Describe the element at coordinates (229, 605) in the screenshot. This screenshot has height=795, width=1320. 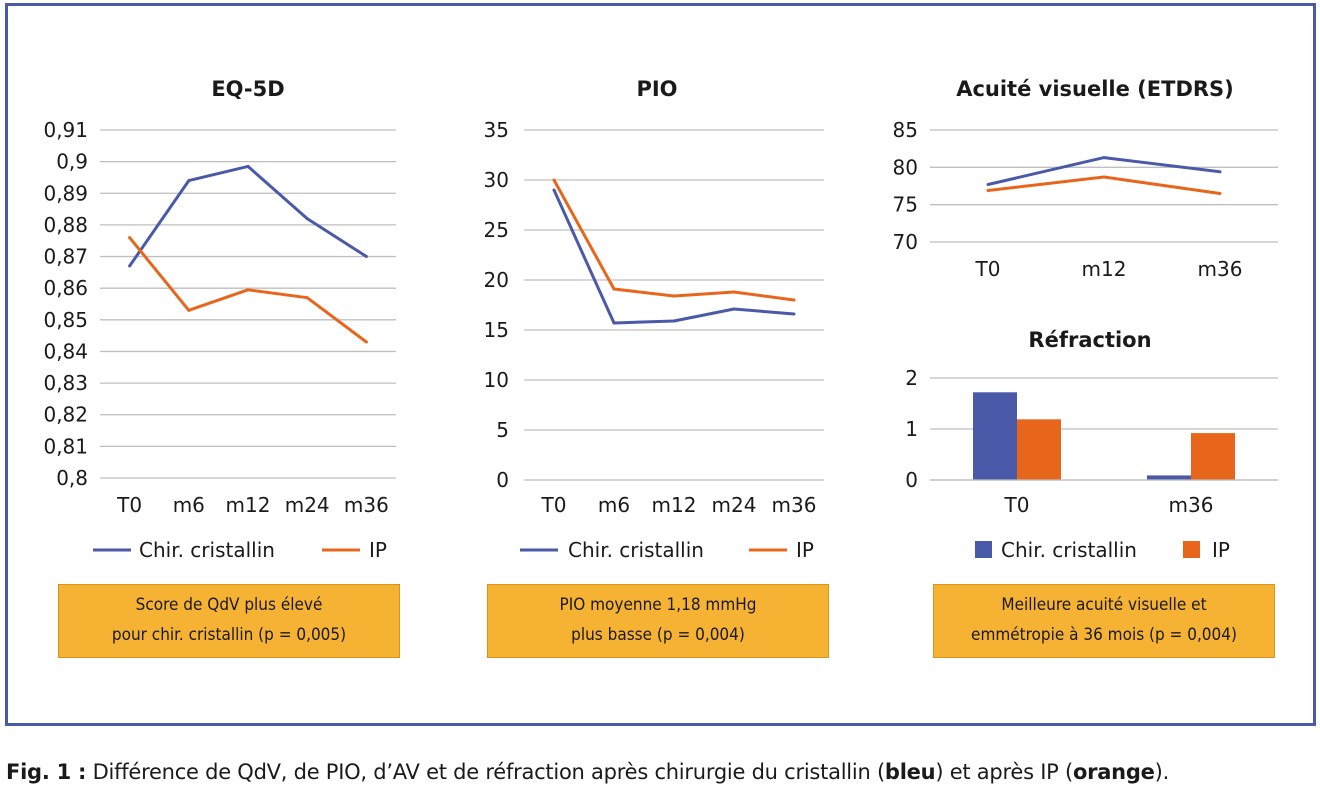
I see `note-eq5d-line1: Score de QdV plus élevé` at that location.